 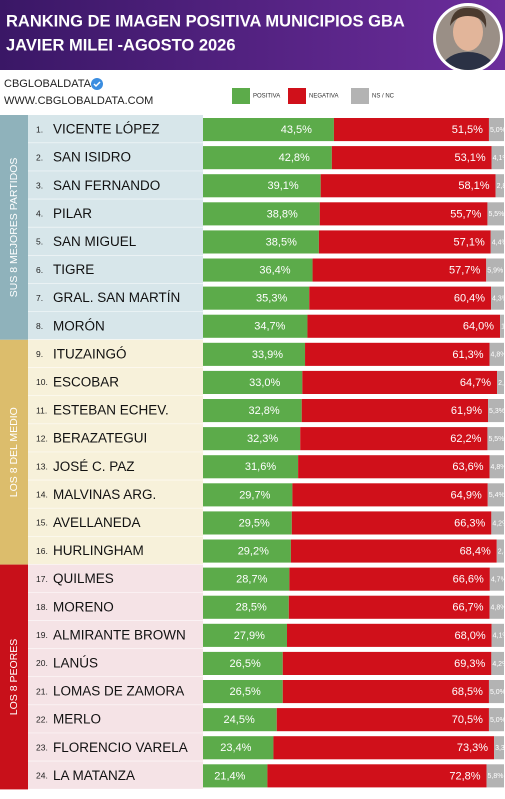 I want to click on value-label: 2,8%, so click(x=501, y=186).